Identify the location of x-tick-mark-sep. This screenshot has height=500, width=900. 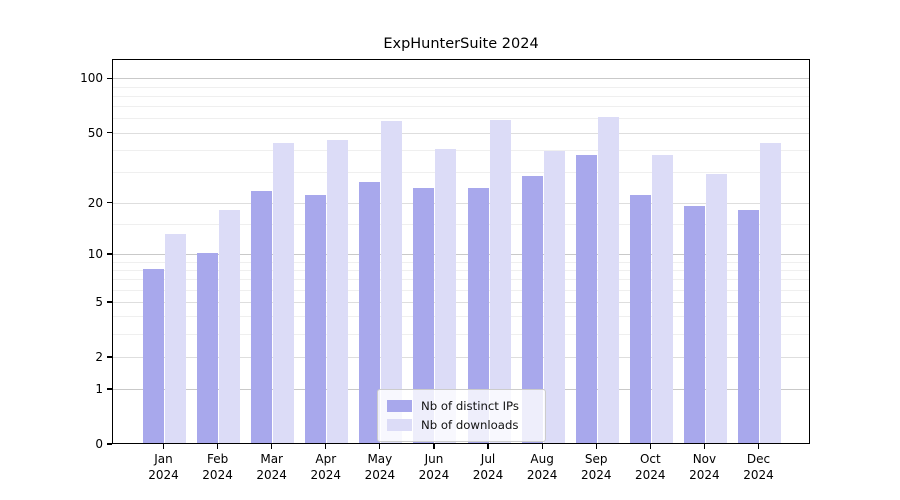
(596, 446).